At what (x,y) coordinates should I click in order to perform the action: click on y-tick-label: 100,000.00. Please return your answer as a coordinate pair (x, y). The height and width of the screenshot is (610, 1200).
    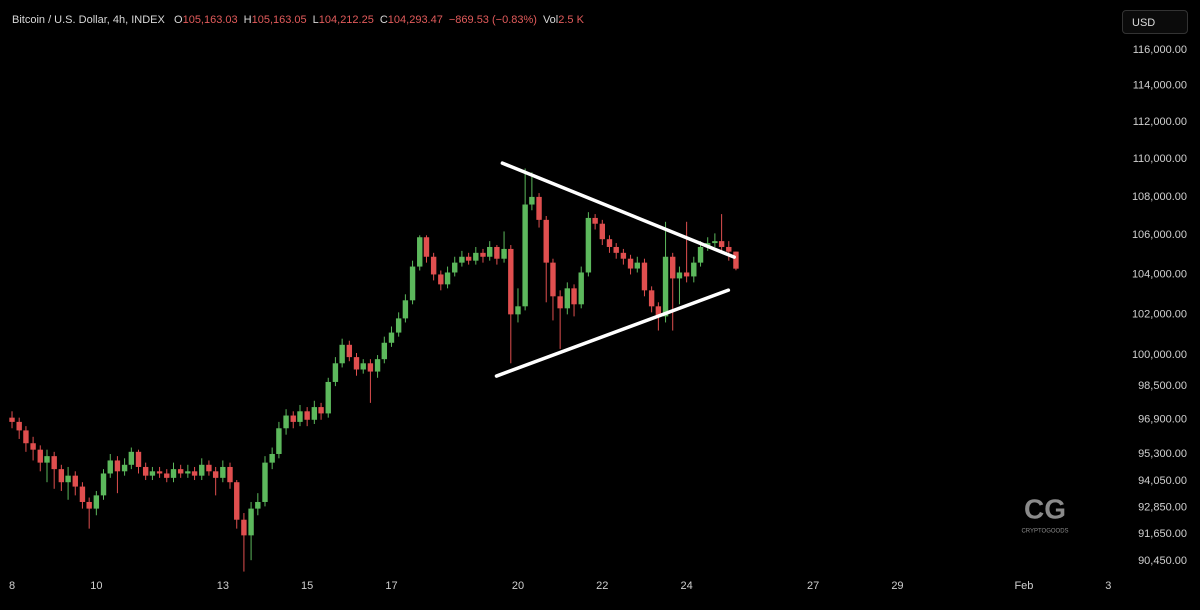
    Looking at the image, I should click on (1159, 355).